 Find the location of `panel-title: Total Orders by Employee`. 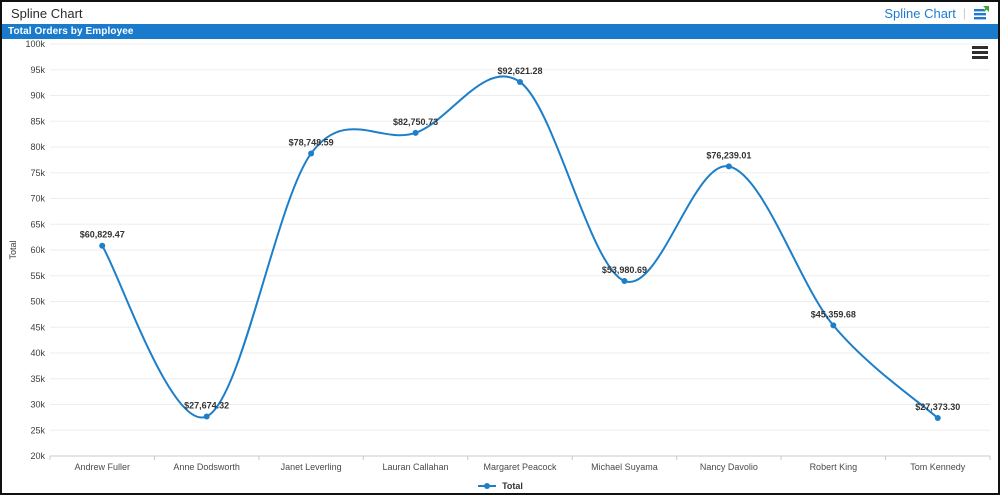

panel-title: Total Orders by Employee is located at coordinates (71, 31).